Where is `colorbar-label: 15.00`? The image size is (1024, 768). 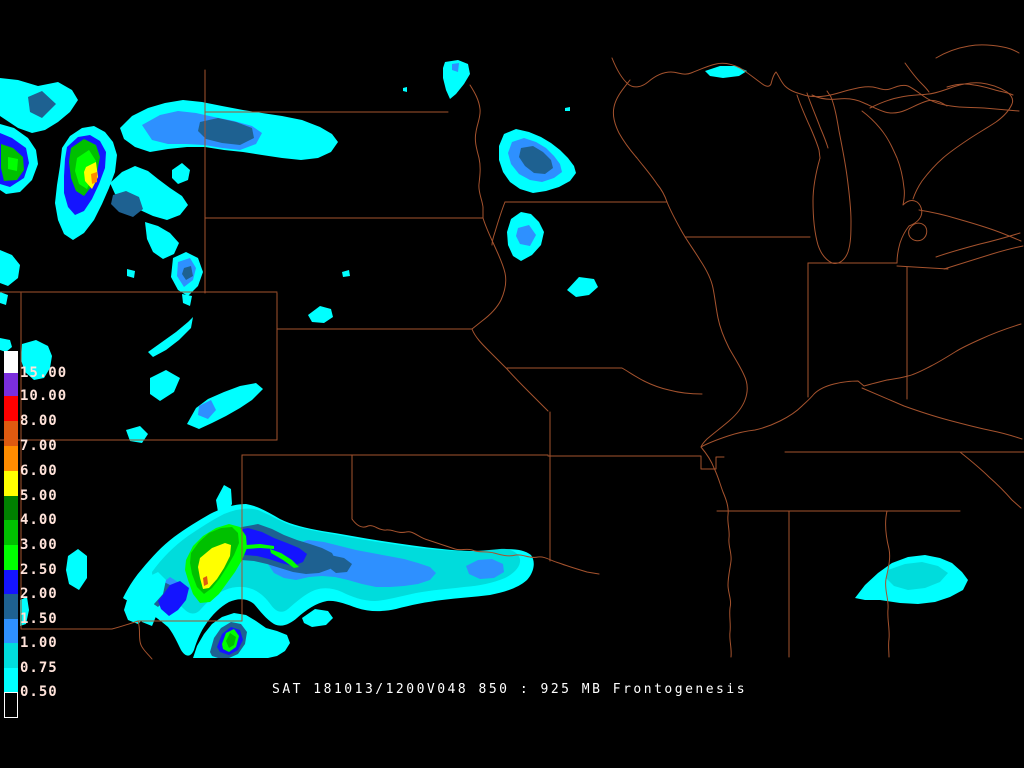 colorbar-label: 15.00 is located at coordinates (44, 373).